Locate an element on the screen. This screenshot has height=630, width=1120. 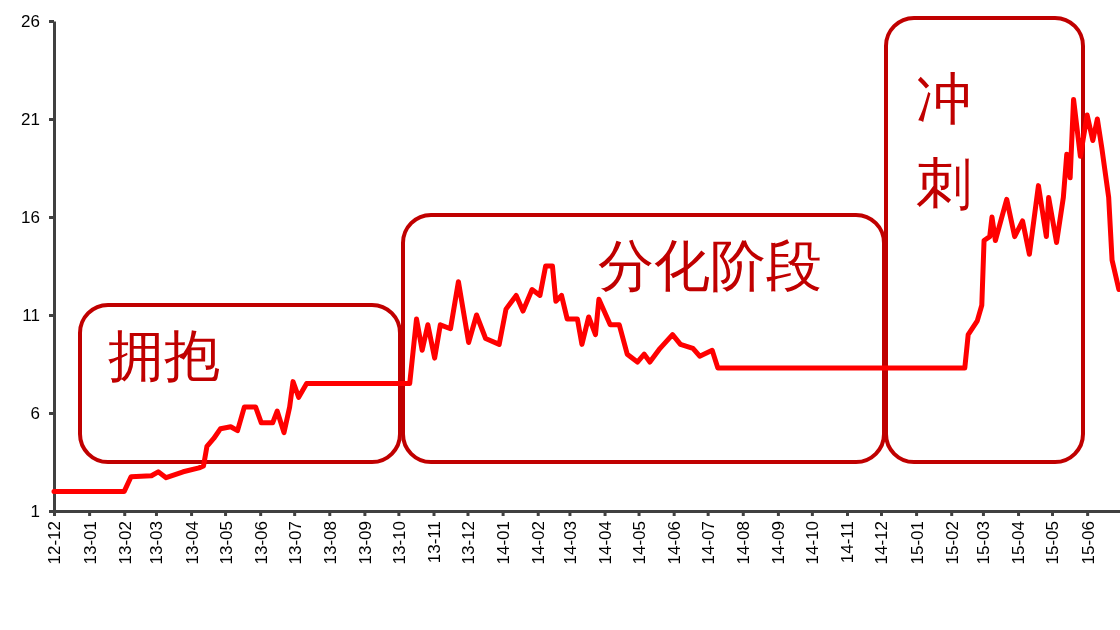
x-tick-label: 13-04 is located at coordinates (192, 543).